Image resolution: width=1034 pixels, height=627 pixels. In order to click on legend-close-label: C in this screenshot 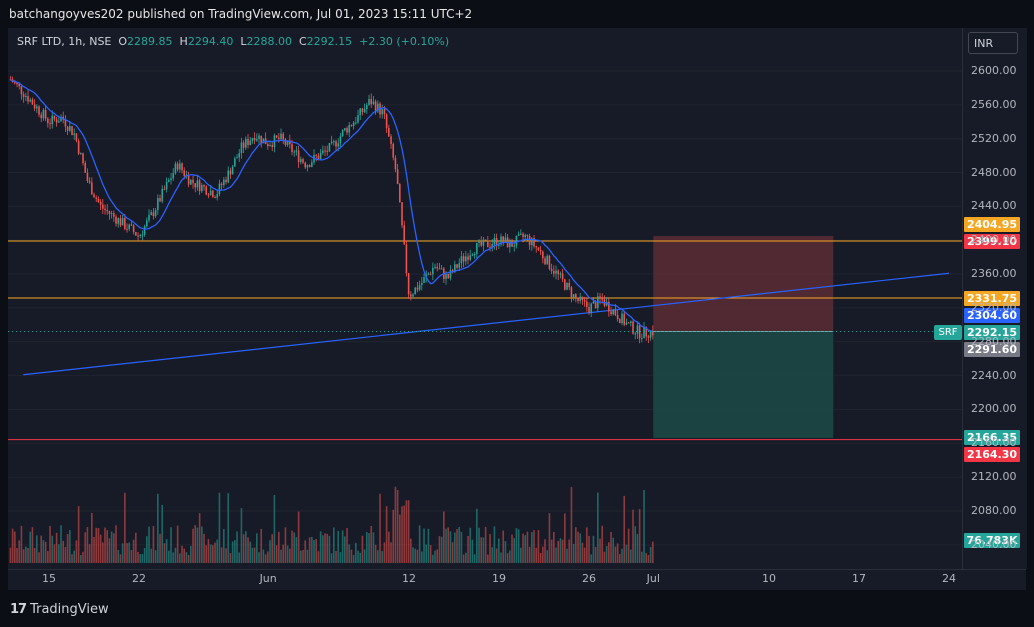, I will do `click(302, 41)`.